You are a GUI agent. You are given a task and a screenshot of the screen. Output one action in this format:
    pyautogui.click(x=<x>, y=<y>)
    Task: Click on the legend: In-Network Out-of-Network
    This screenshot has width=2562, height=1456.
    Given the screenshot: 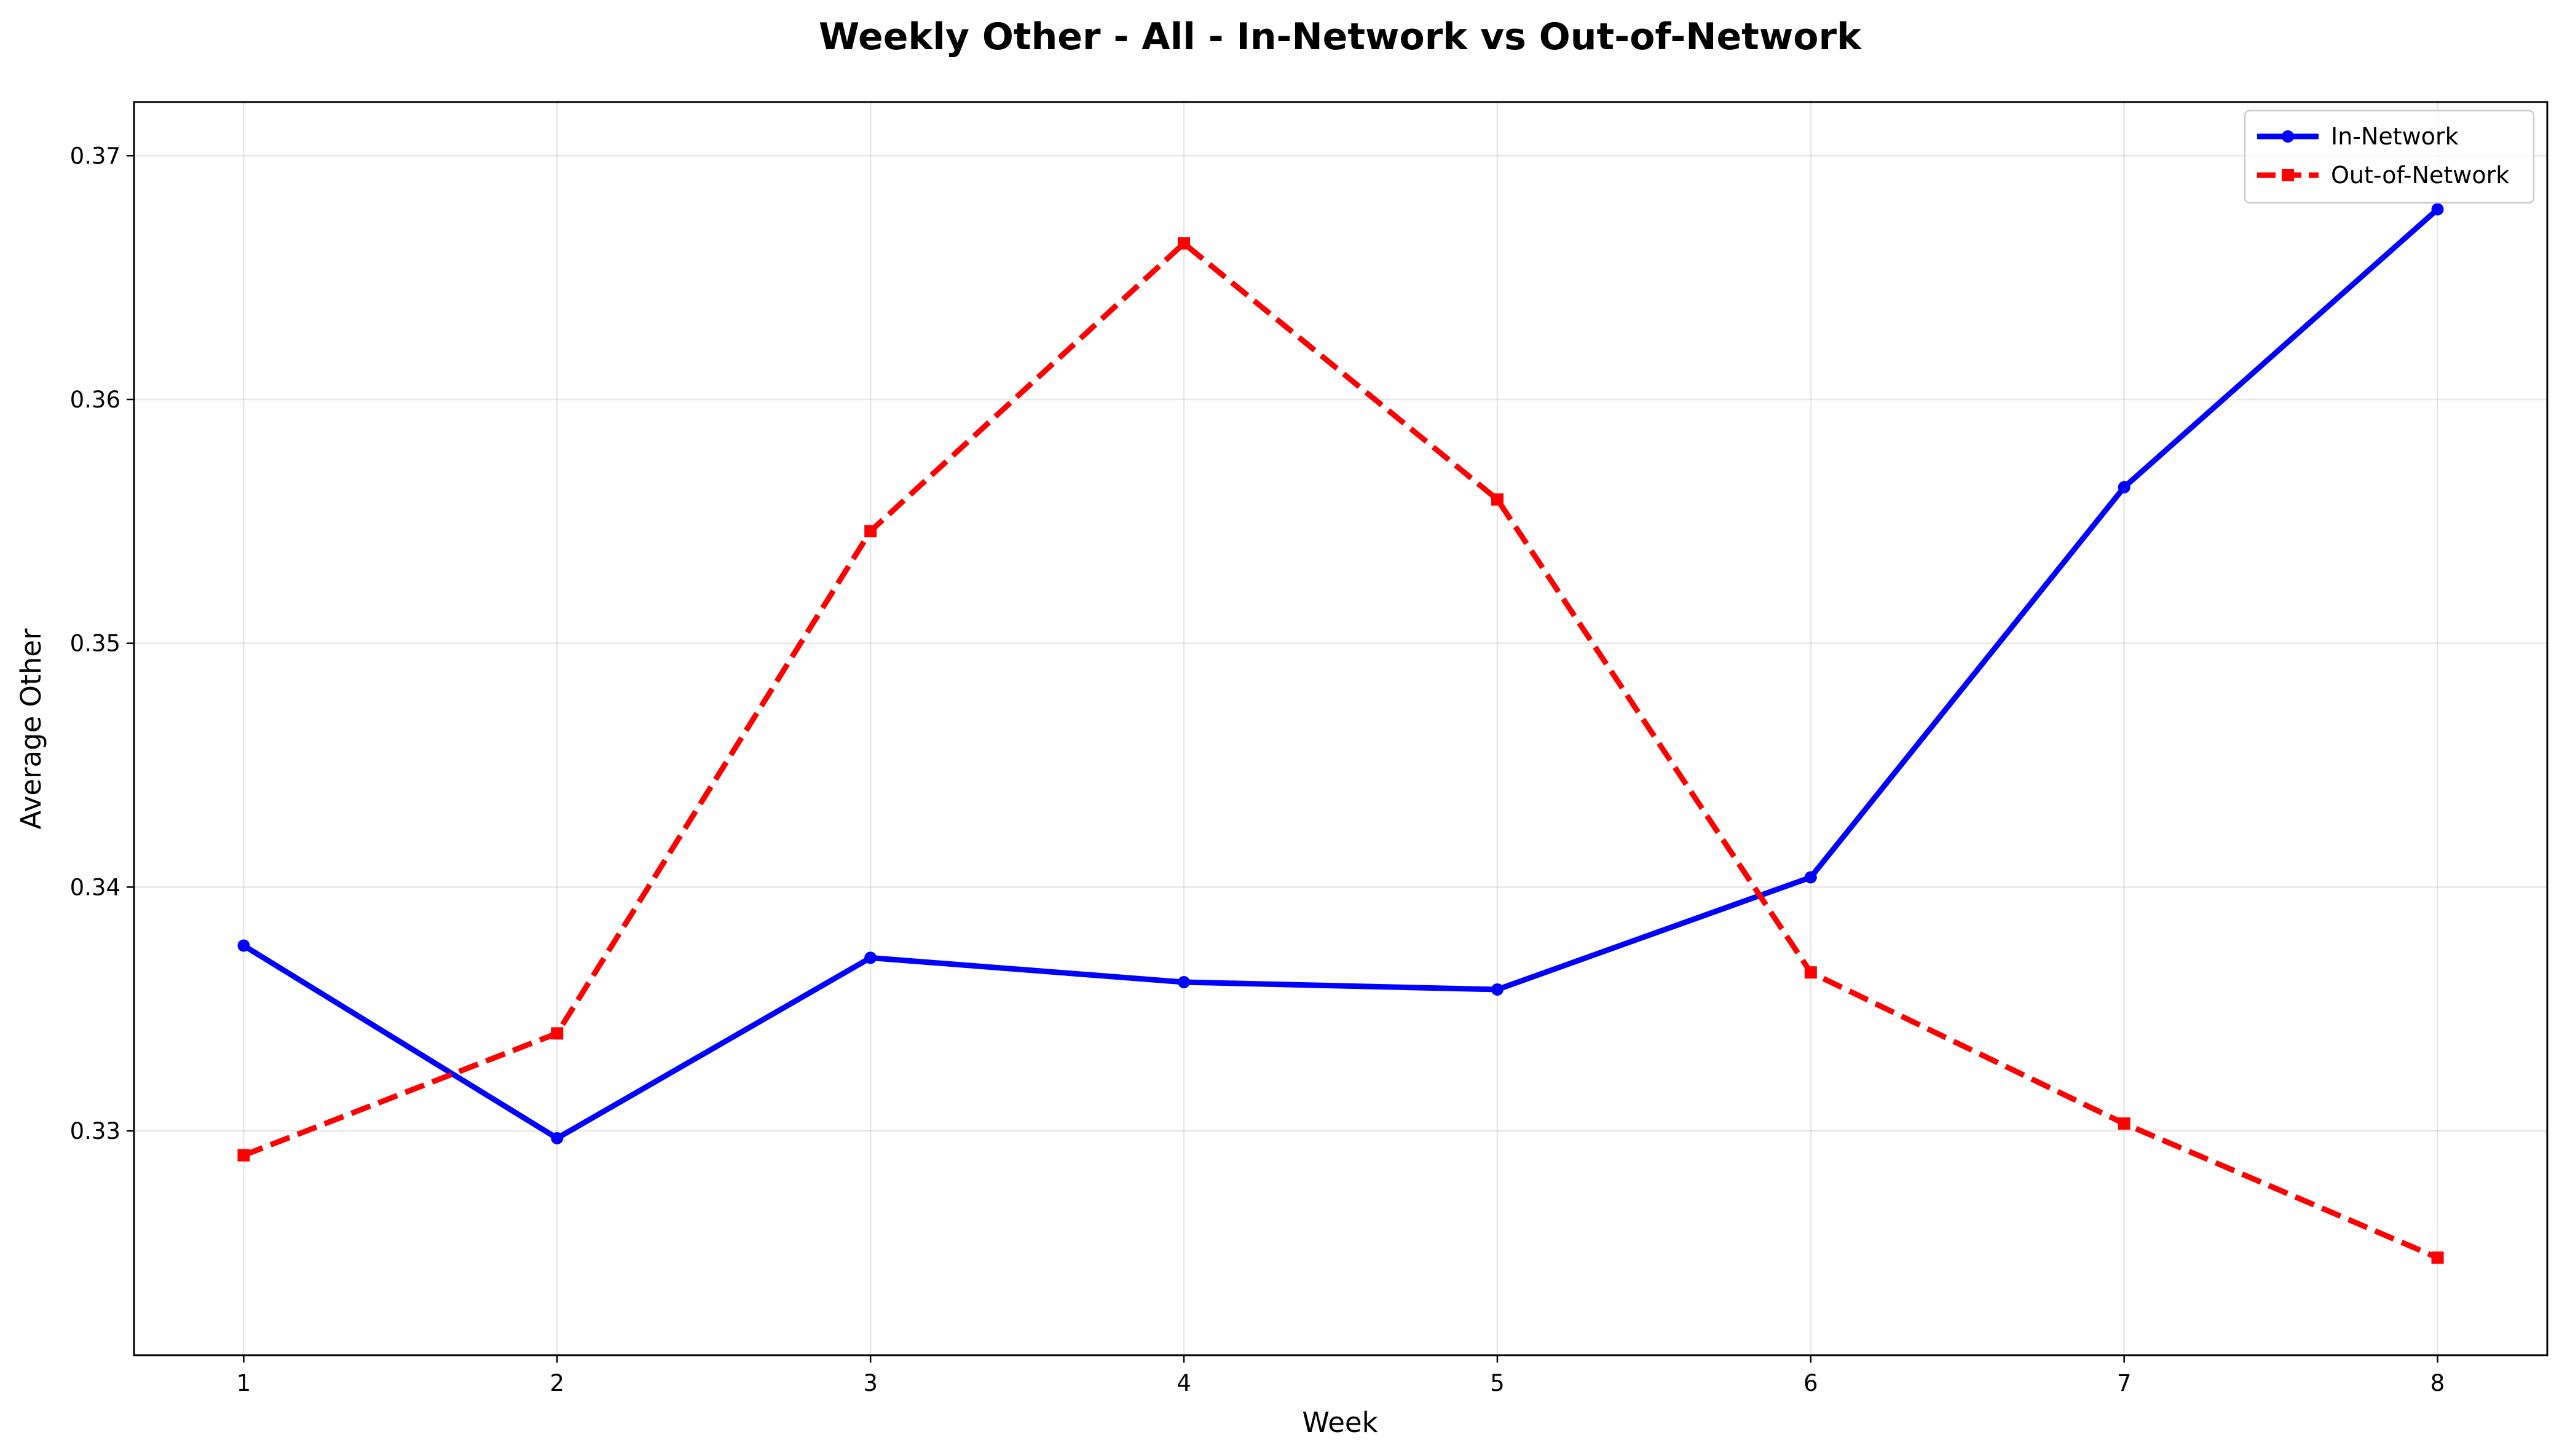 What is the action you would take?
    pyautogui.click(x=2389, y=156)
    